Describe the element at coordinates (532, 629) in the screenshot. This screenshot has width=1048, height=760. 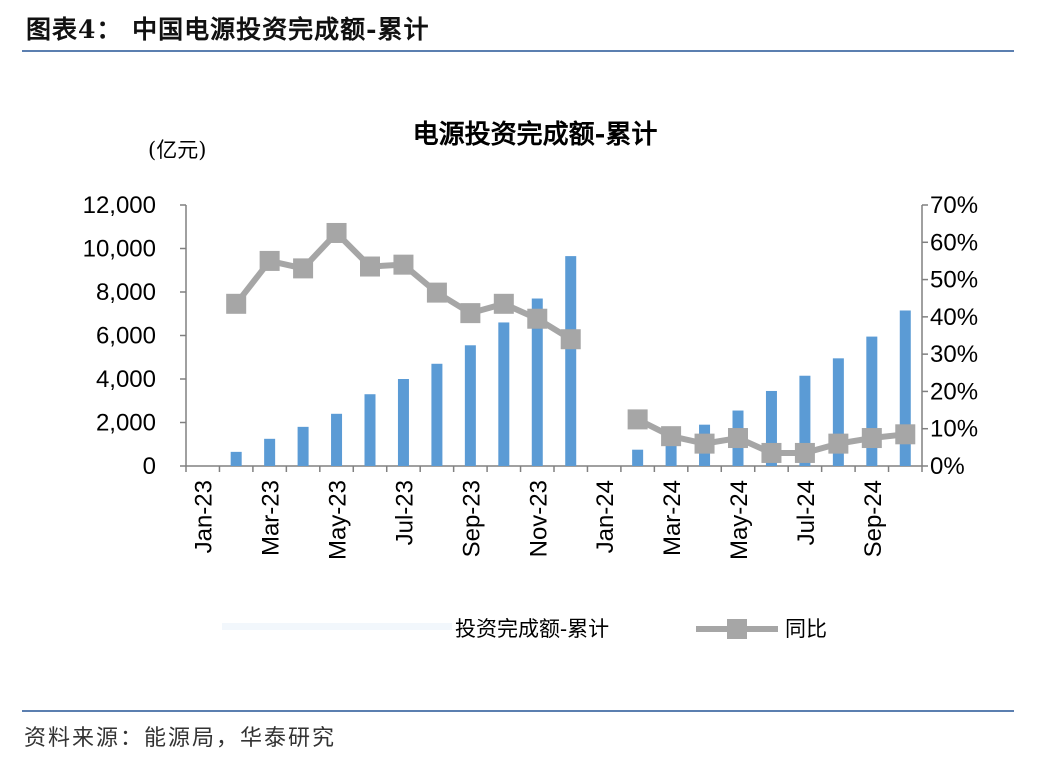
I see `legend-bar-label: 投资完成额-累计` at that location.